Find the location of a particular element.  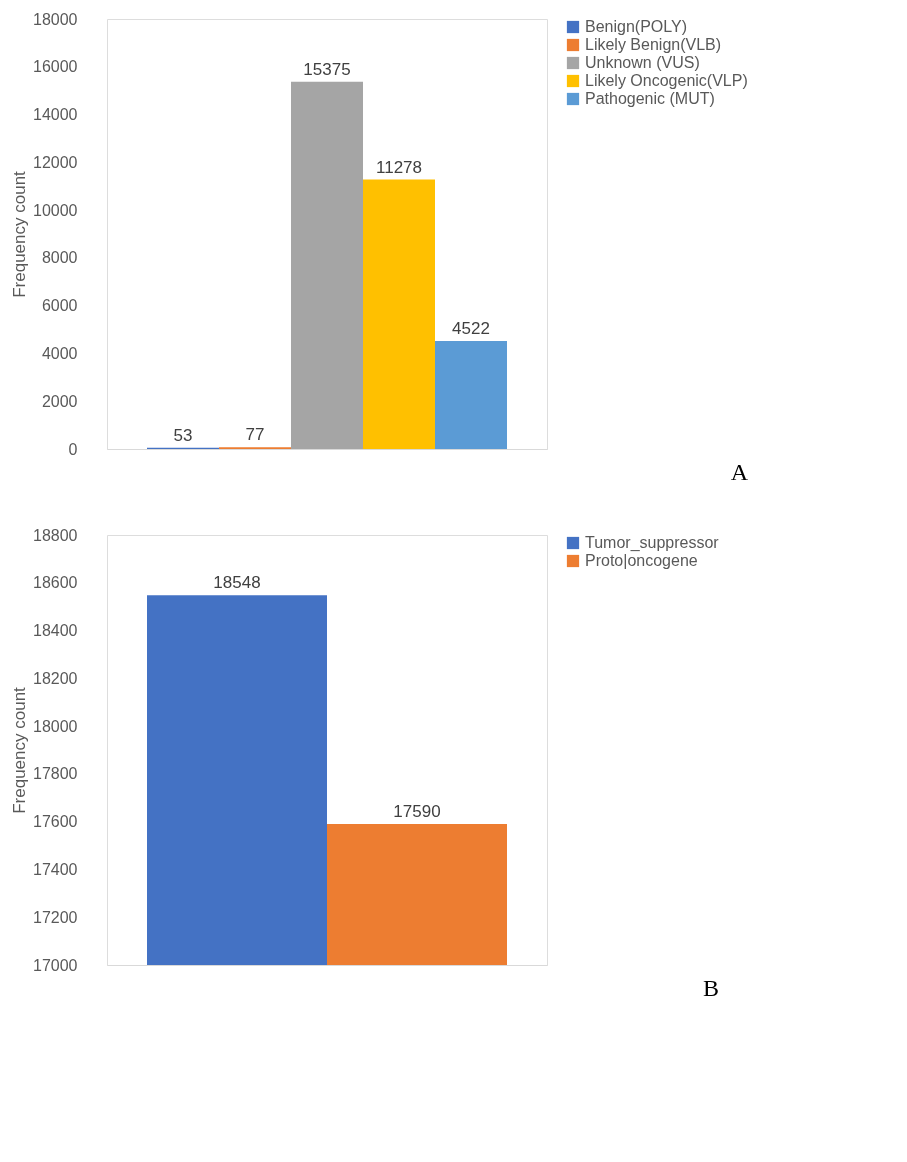

y-tick-label: 18400 is located at coordinates (55, 631).